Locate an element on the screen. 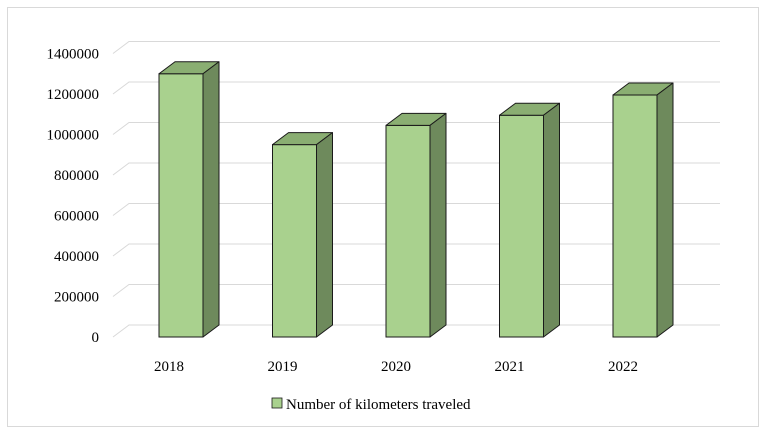  bar-2018 is located at coordinates (189, 199).